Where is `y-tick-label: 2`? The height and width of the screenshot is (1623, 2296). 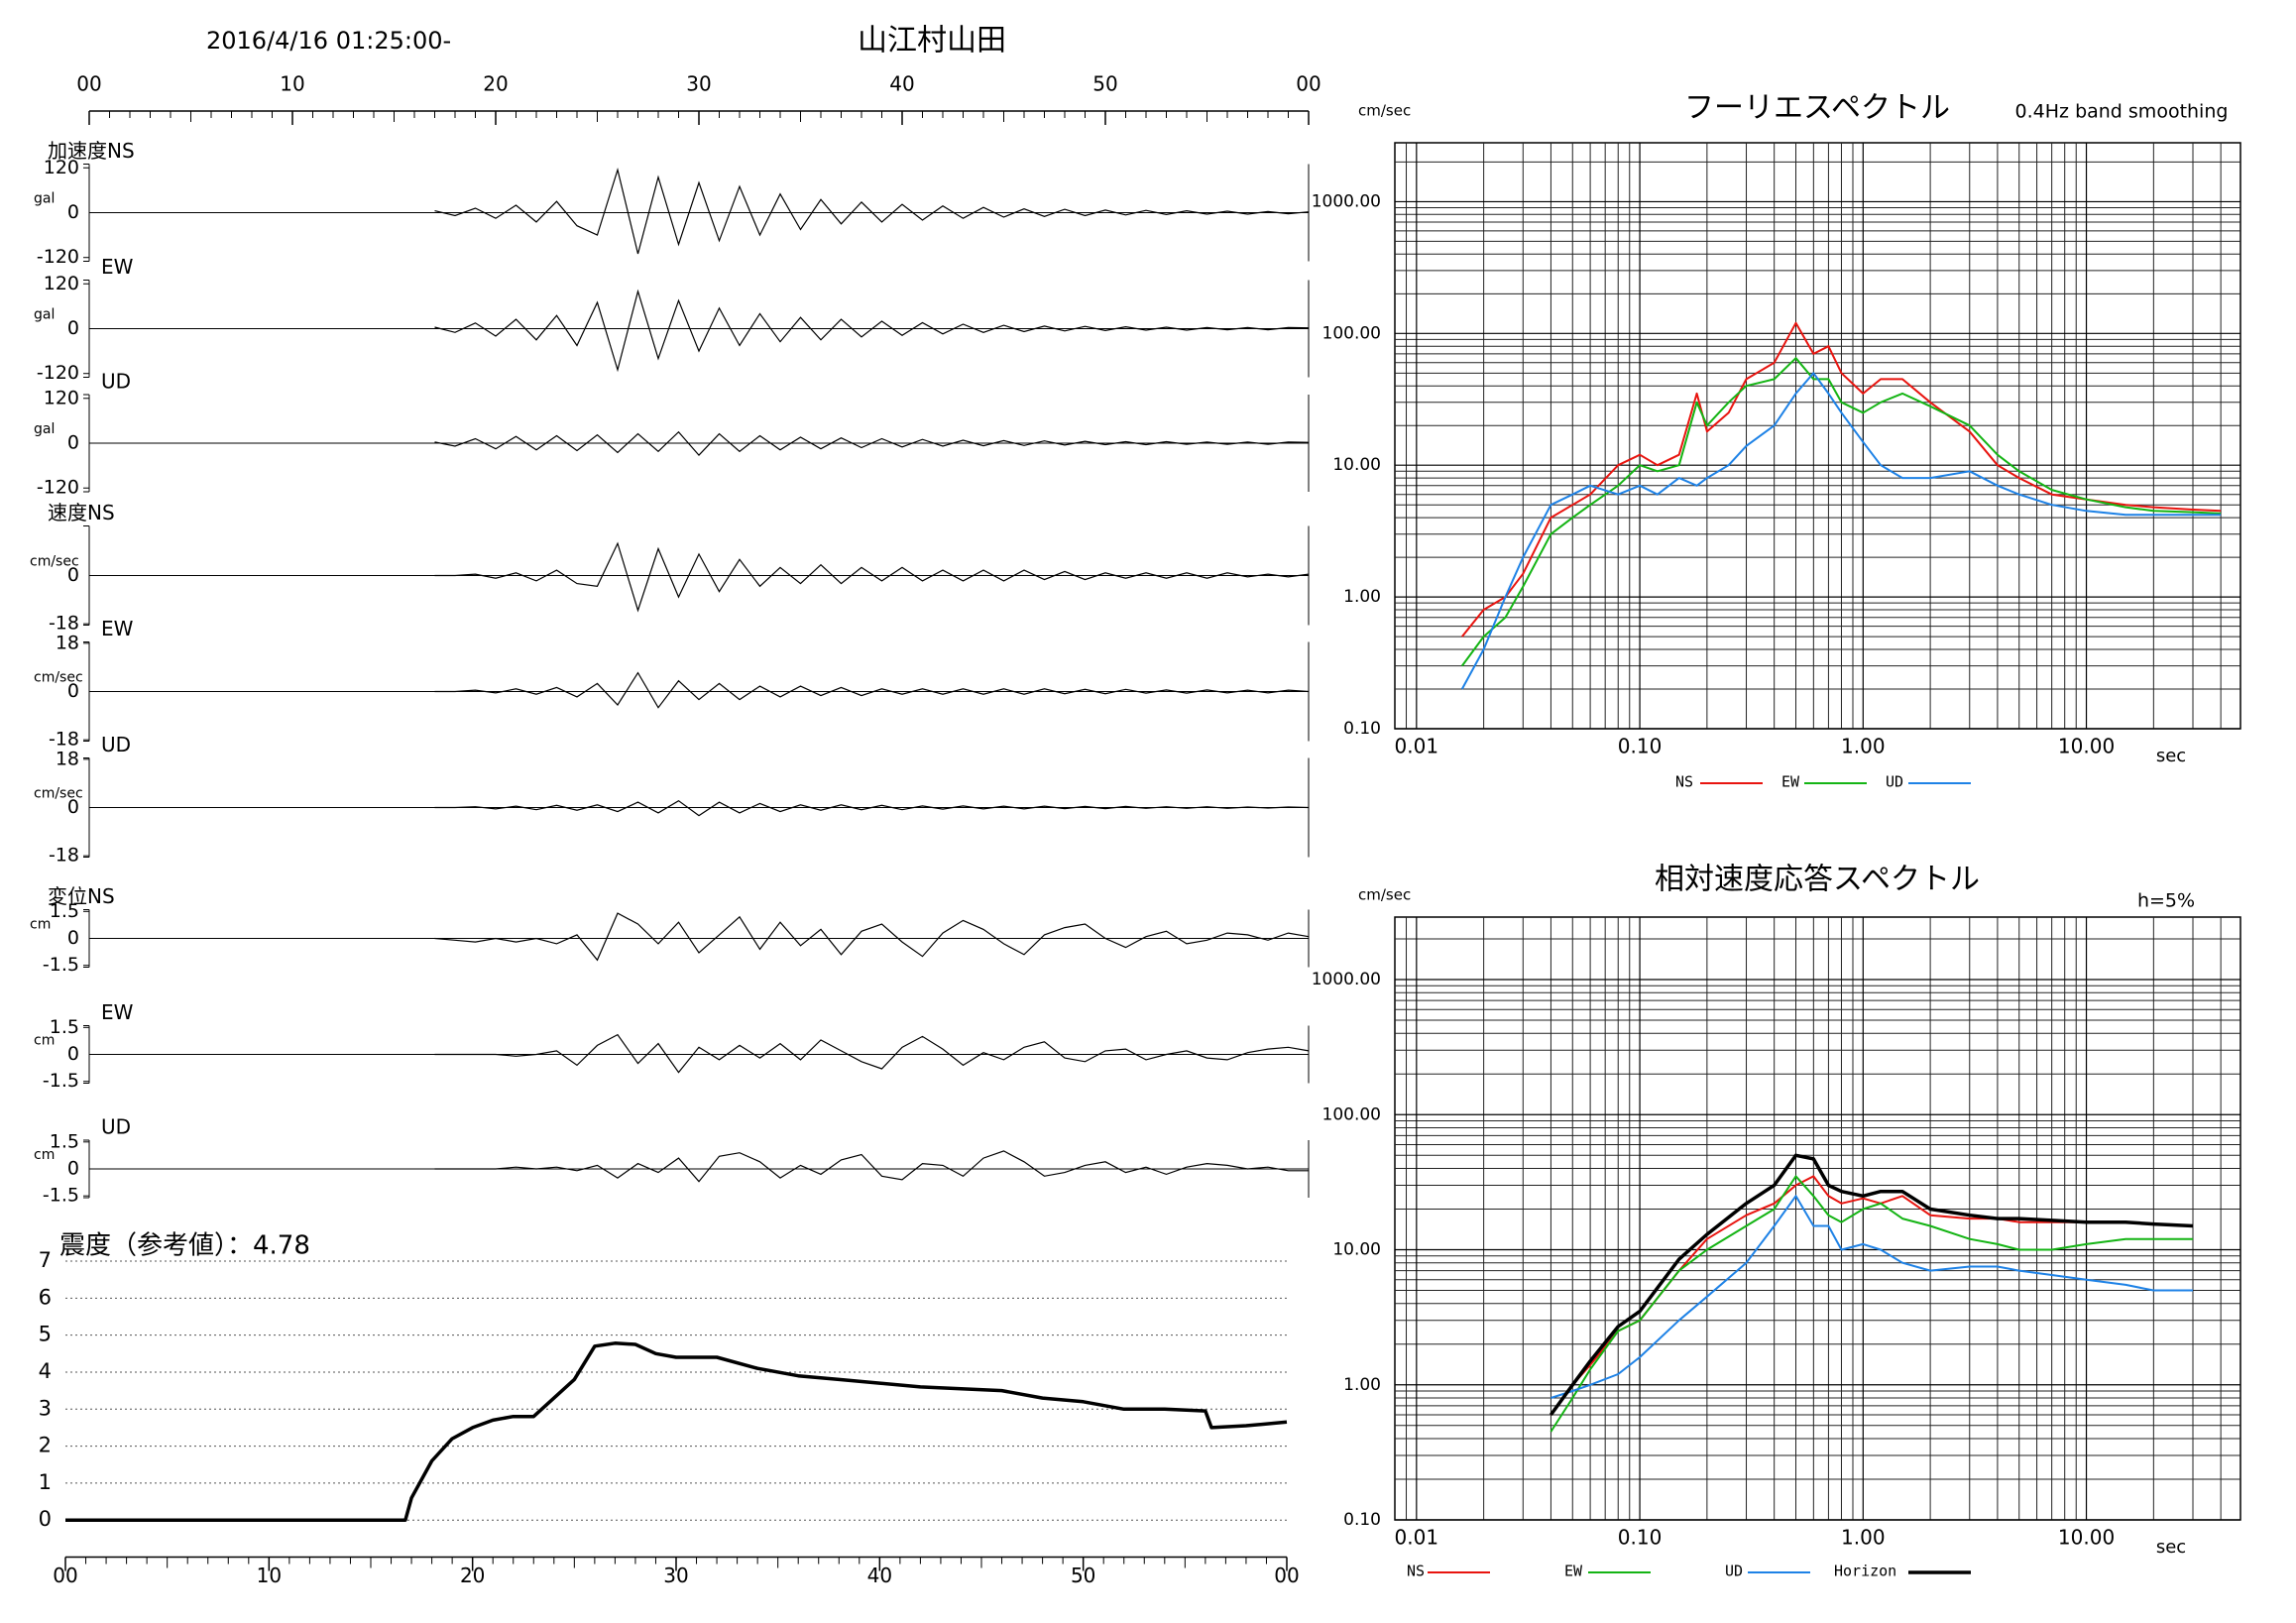
y-tick-label: 2 is located at coordinates (46, 1445).